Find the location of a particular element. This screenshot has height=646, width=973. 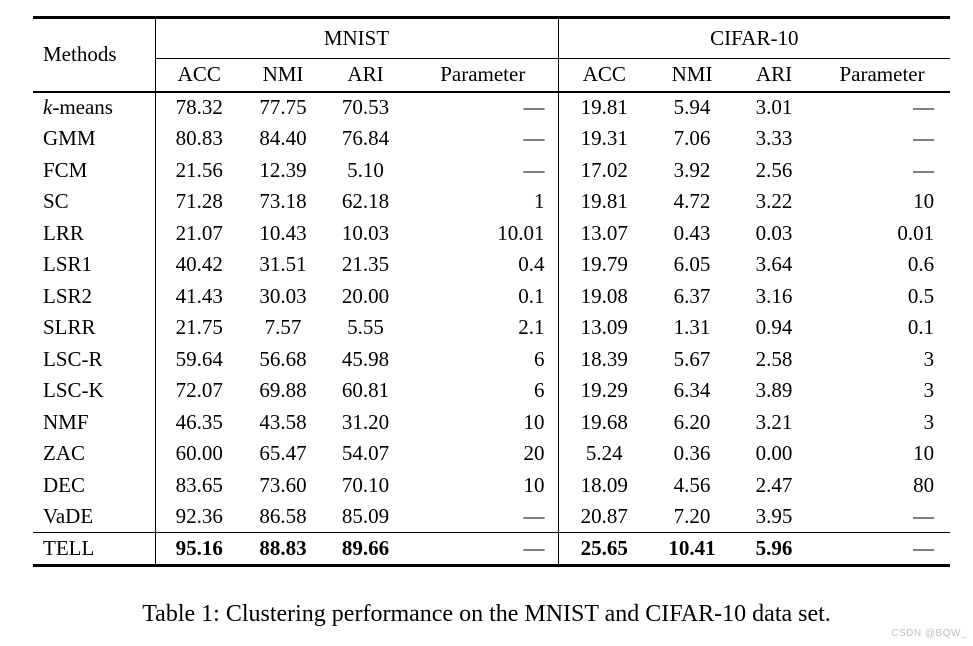

table-cell: 5.55 is located at coordinates (365, 327).